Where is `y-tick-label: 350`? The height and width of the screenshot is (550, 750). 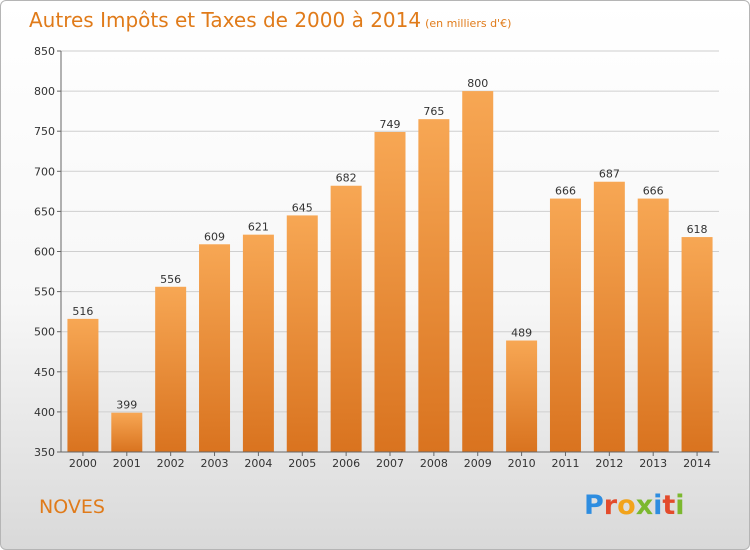
y-tick-label: 350 is located at coordinates (44, 452).